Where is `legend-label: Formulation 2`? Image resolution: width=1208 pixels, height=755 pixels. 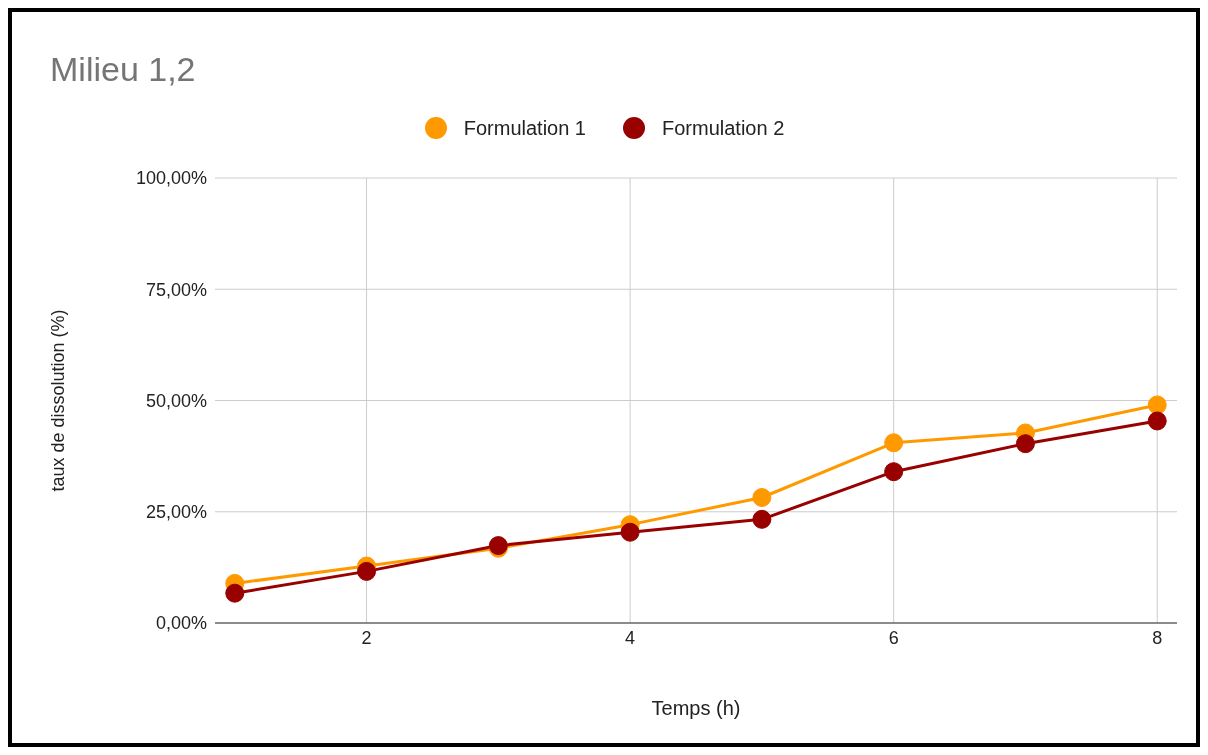
legend-label: Formulation 2 is located at coordinates (723, 128).